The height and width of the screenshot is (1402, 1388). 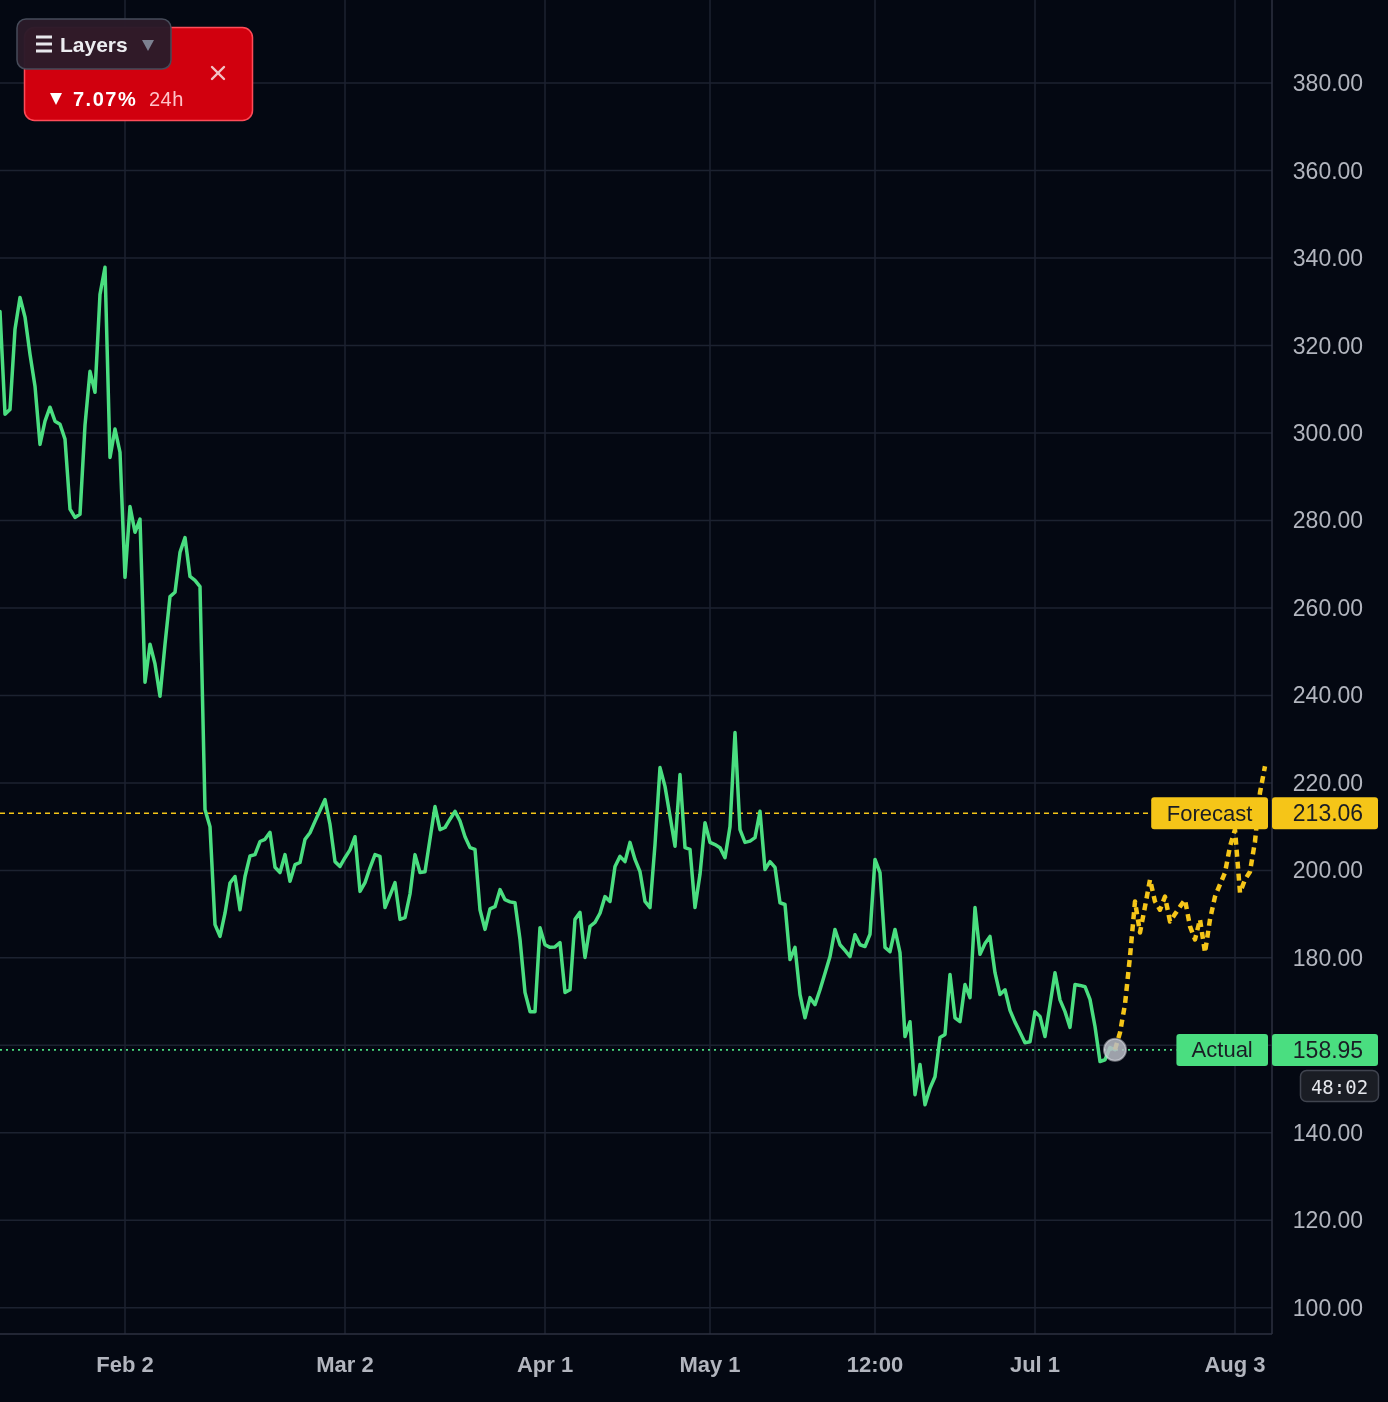 I want to click on ref-line-label: Actual, so click(x=1222, y=1050).